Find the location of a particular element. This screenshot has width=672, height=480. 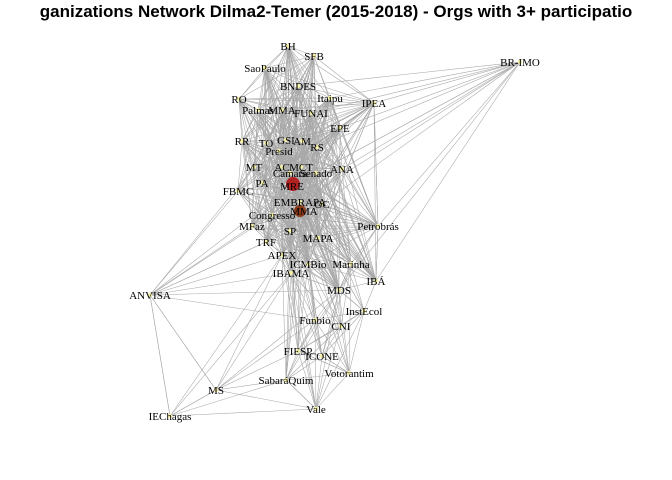

node-label: BH is located at coordinates (287, 47).